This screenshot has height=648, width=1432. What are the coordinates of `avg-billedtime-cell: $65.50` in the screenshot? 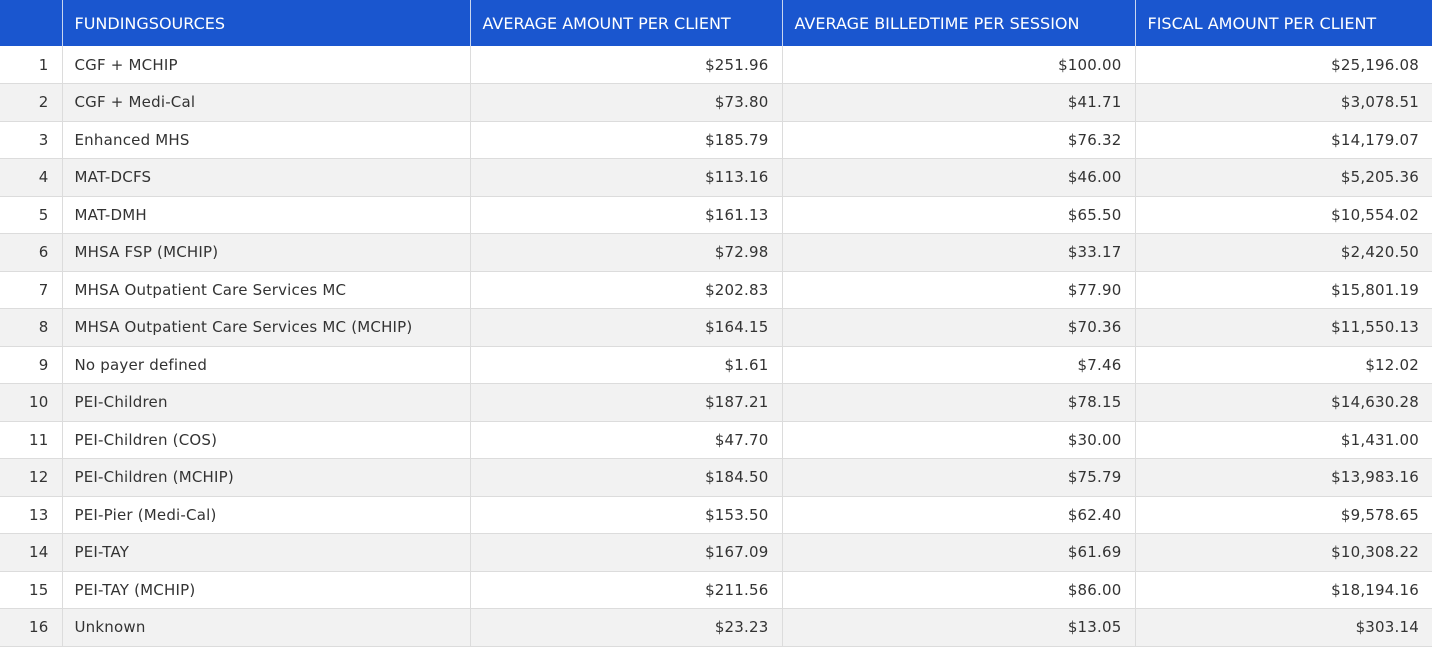 It's located at (959, 215).